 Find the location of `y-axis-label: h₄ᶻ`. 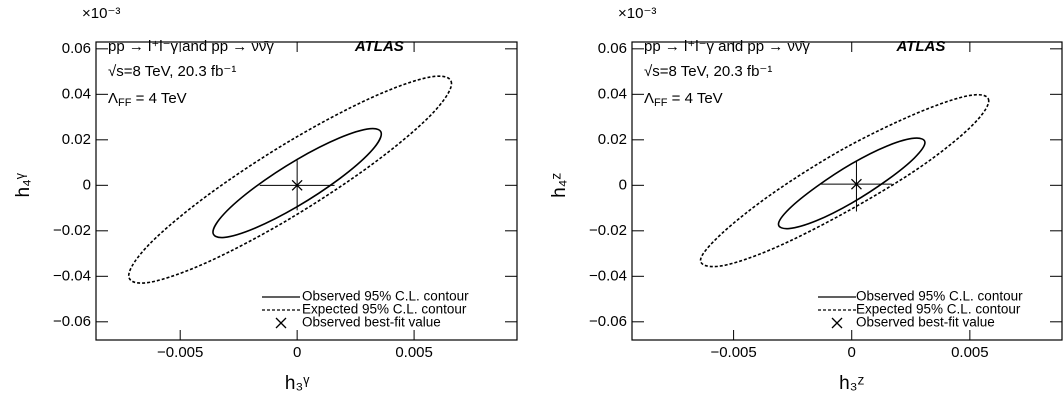

y-axis-label: h₄ᶻ is located at coordinates (559, 185).